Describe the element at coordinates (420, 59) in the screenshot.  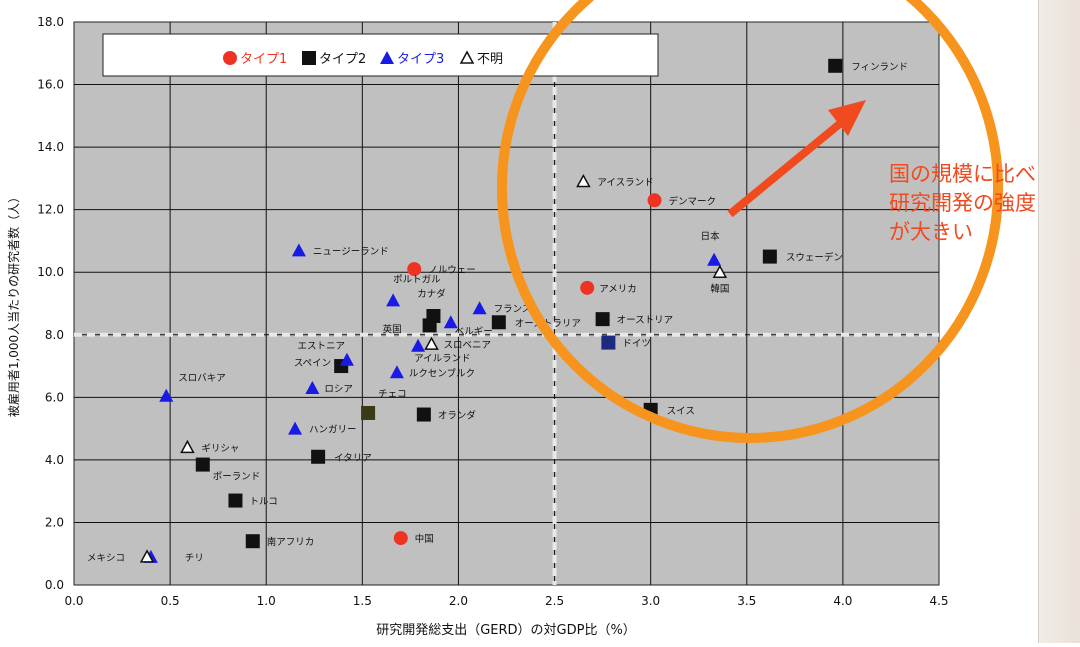
I see `legend-label: タイプ3` at that location.